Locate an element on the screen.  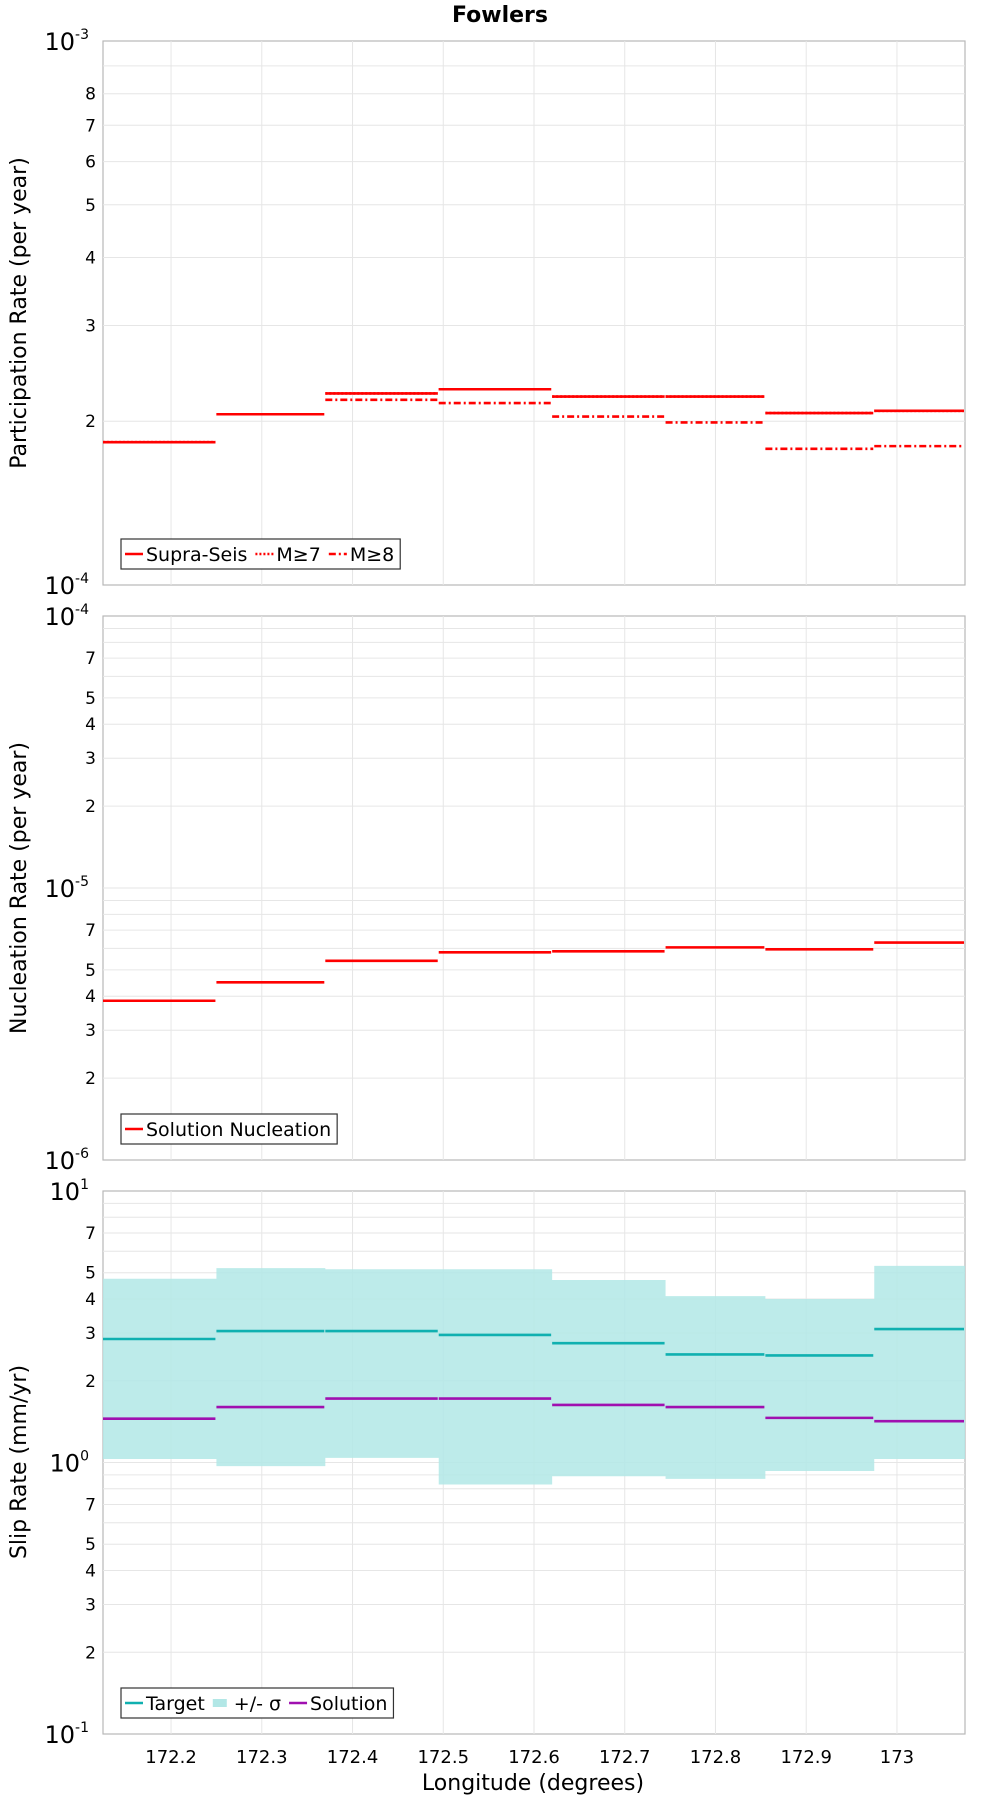
x-axis-label: Longitude (degrees) is located at coordinates (533, 1783).